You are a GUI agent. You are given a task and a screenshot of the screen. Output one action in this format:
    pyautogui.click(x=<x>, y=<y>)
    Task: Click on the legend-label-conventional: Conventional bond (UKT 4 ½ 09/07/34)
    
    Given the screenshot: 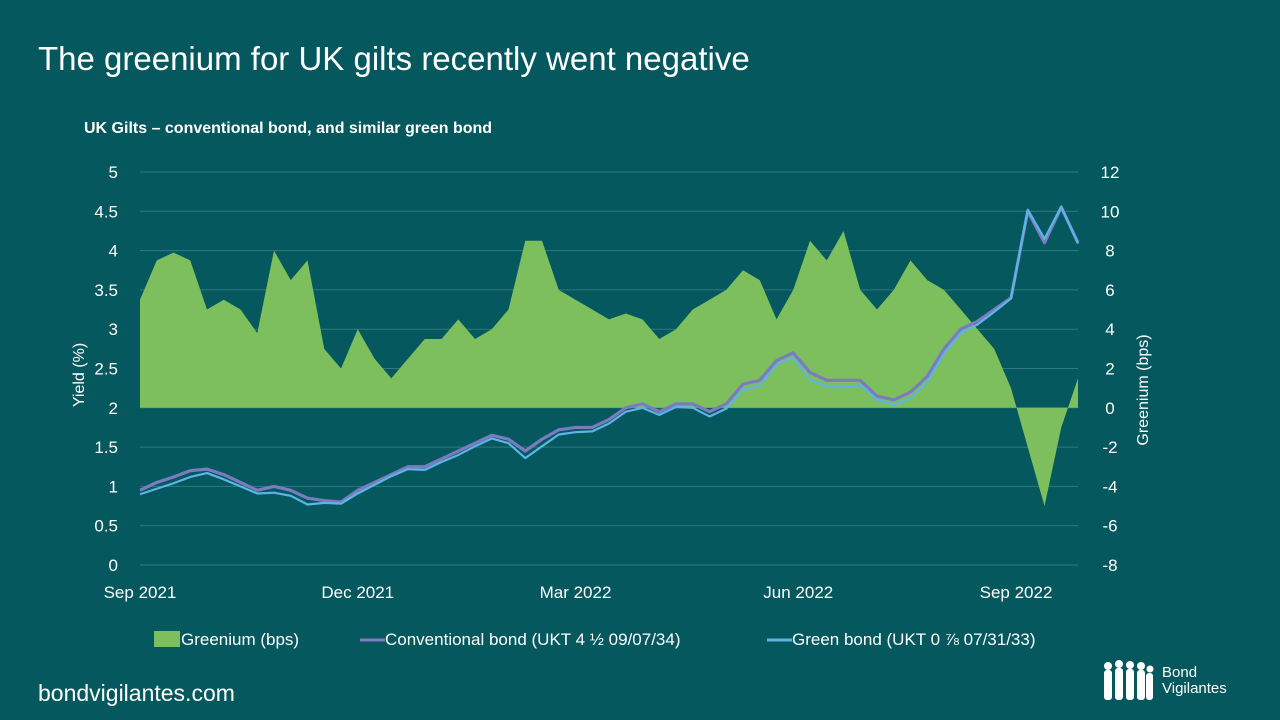 What is the action you would take?
    pyautogui.click(x=533, y=639)
    